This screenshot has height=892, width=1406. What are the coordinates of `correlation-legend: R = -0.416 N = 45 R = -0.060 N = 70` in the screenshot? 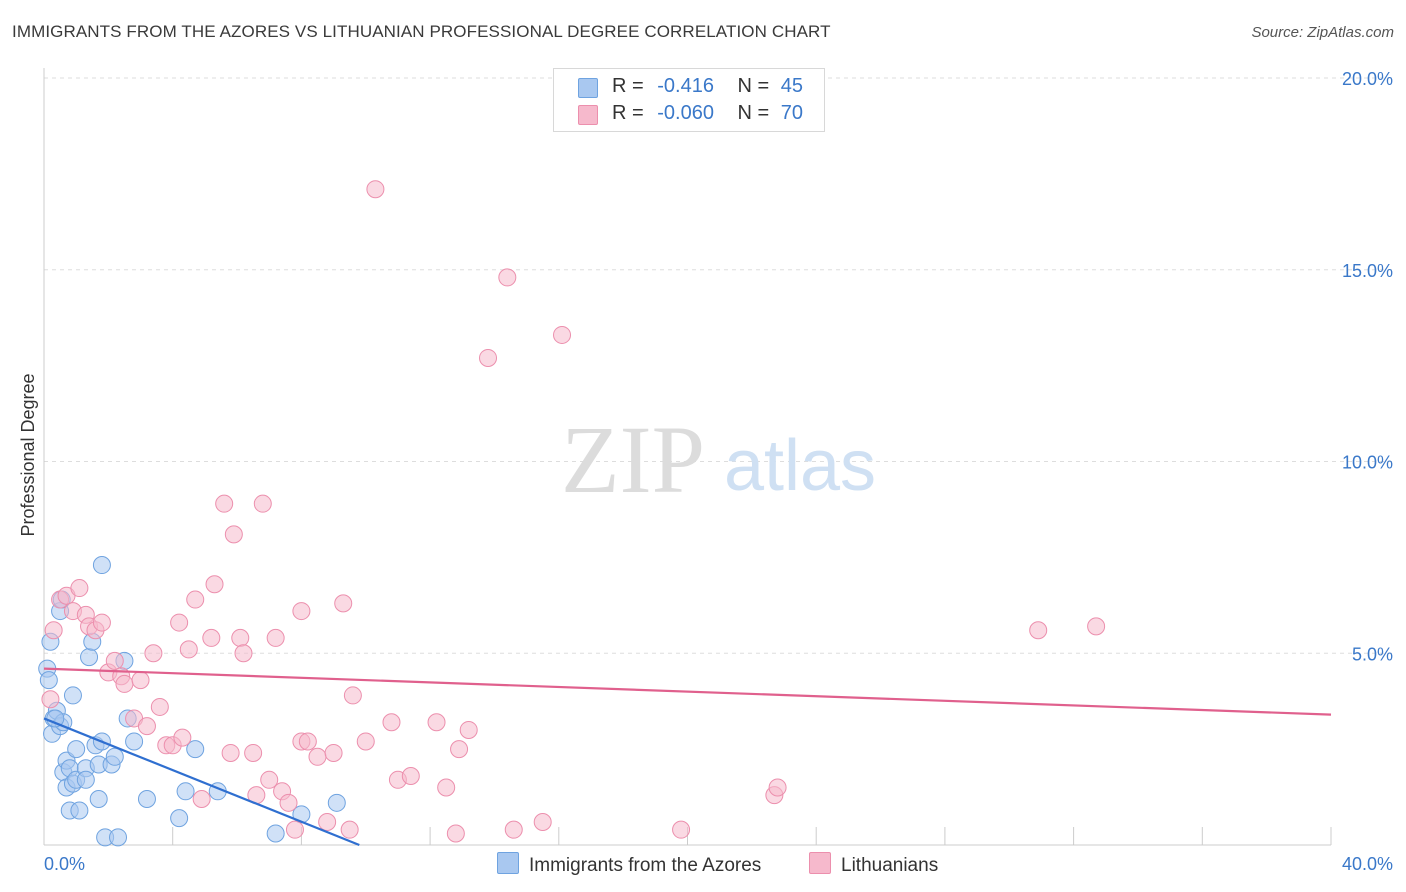 It's located at (689, 100).